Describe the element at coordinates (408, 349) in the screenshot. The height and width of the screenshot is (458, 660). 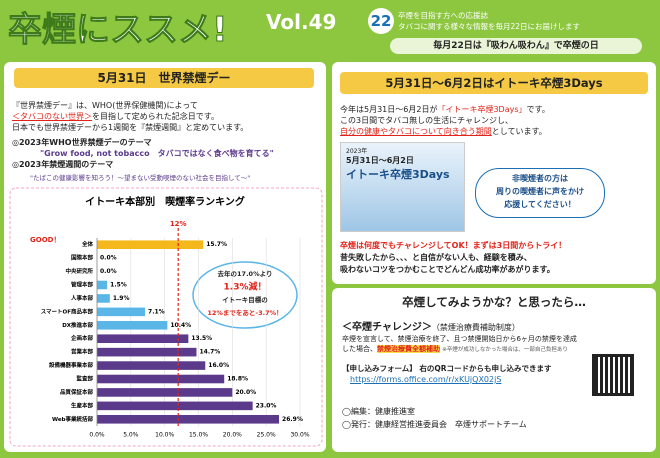
I see `text: 禁煙治療費全額補助` at that location.